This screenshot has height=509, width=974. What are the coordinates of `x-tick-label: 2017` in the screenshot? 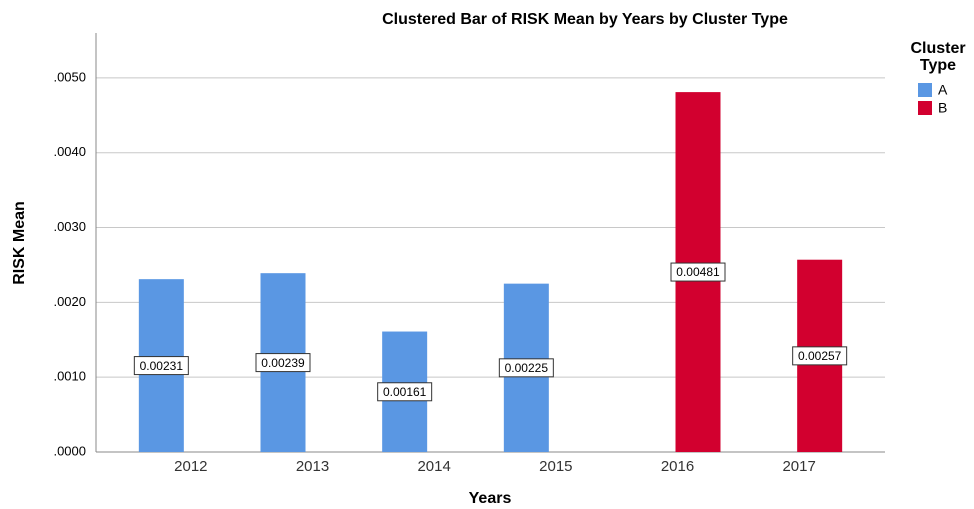 It's located at (798, 466).